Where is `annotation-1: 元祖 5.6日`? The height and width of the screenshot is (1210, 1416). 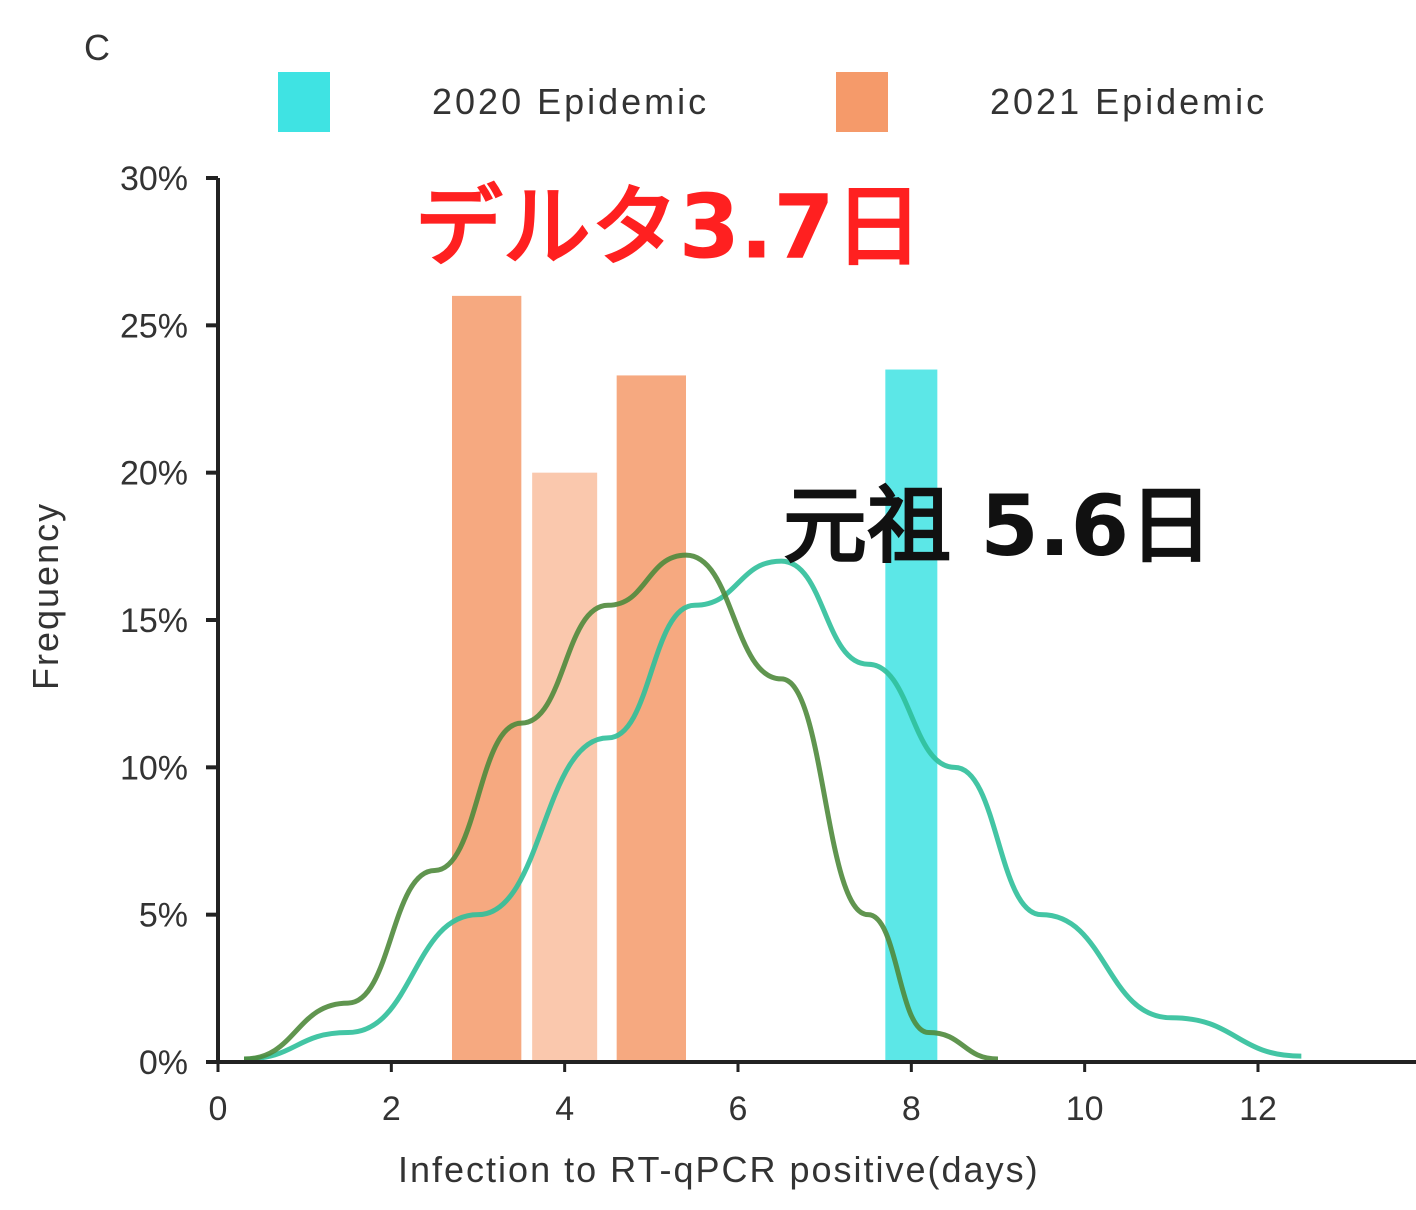
annotation-1: 元祖 5.6日 is located at coordinates (998, 526).